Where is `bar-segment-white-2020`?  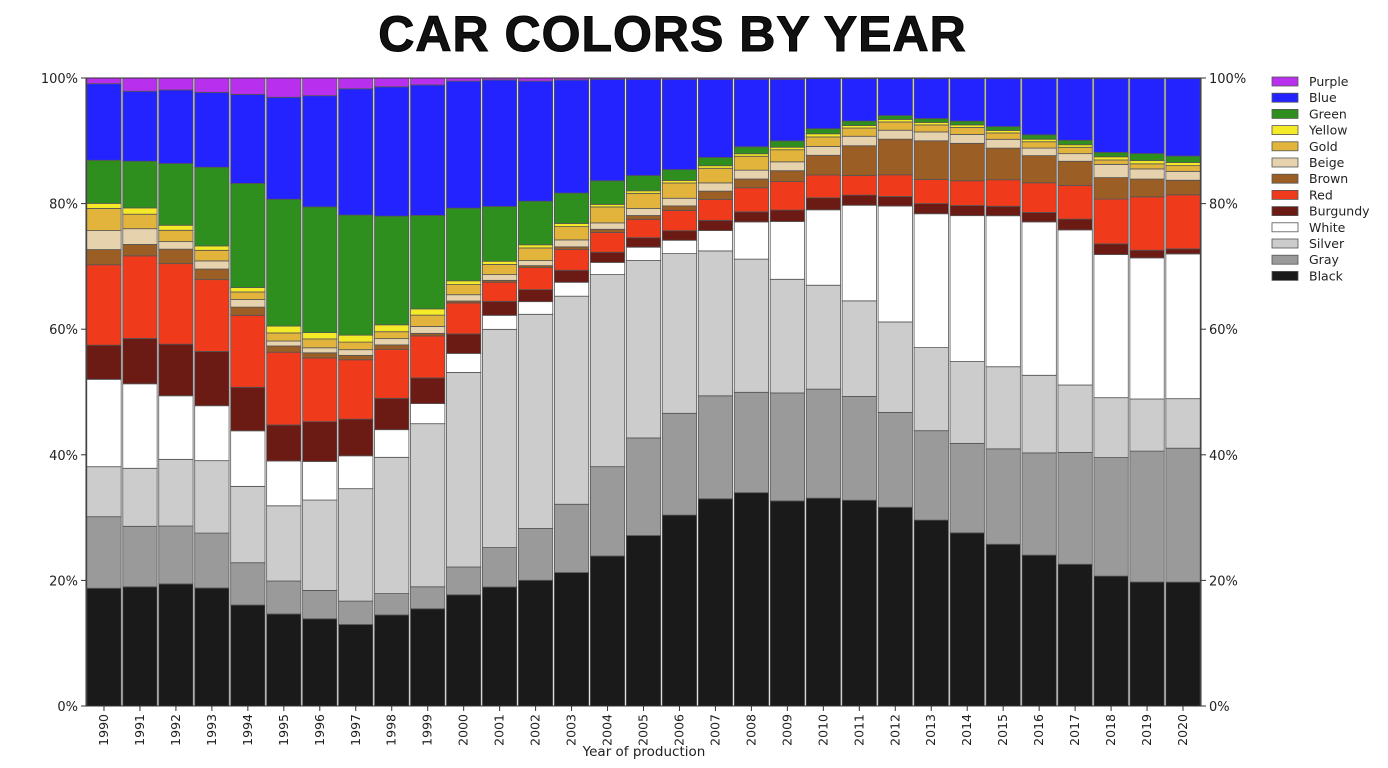 bar-segment-white-2020 is located at coordinates (1183, 326).